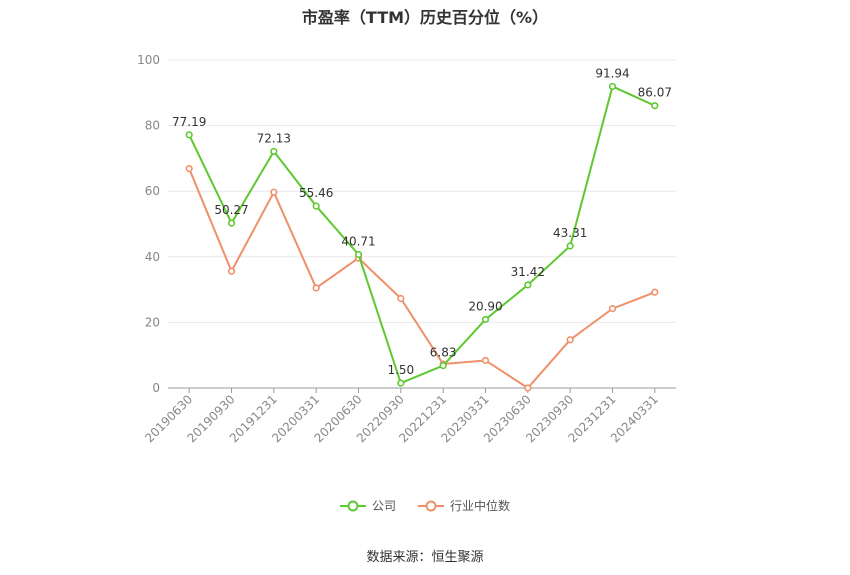 The width and height of the screenshot is (850, 575). What do you see at coordinates (655, 93) in the screenshot?
I see `data-label: 86.07` at bounding box center [655, 93].